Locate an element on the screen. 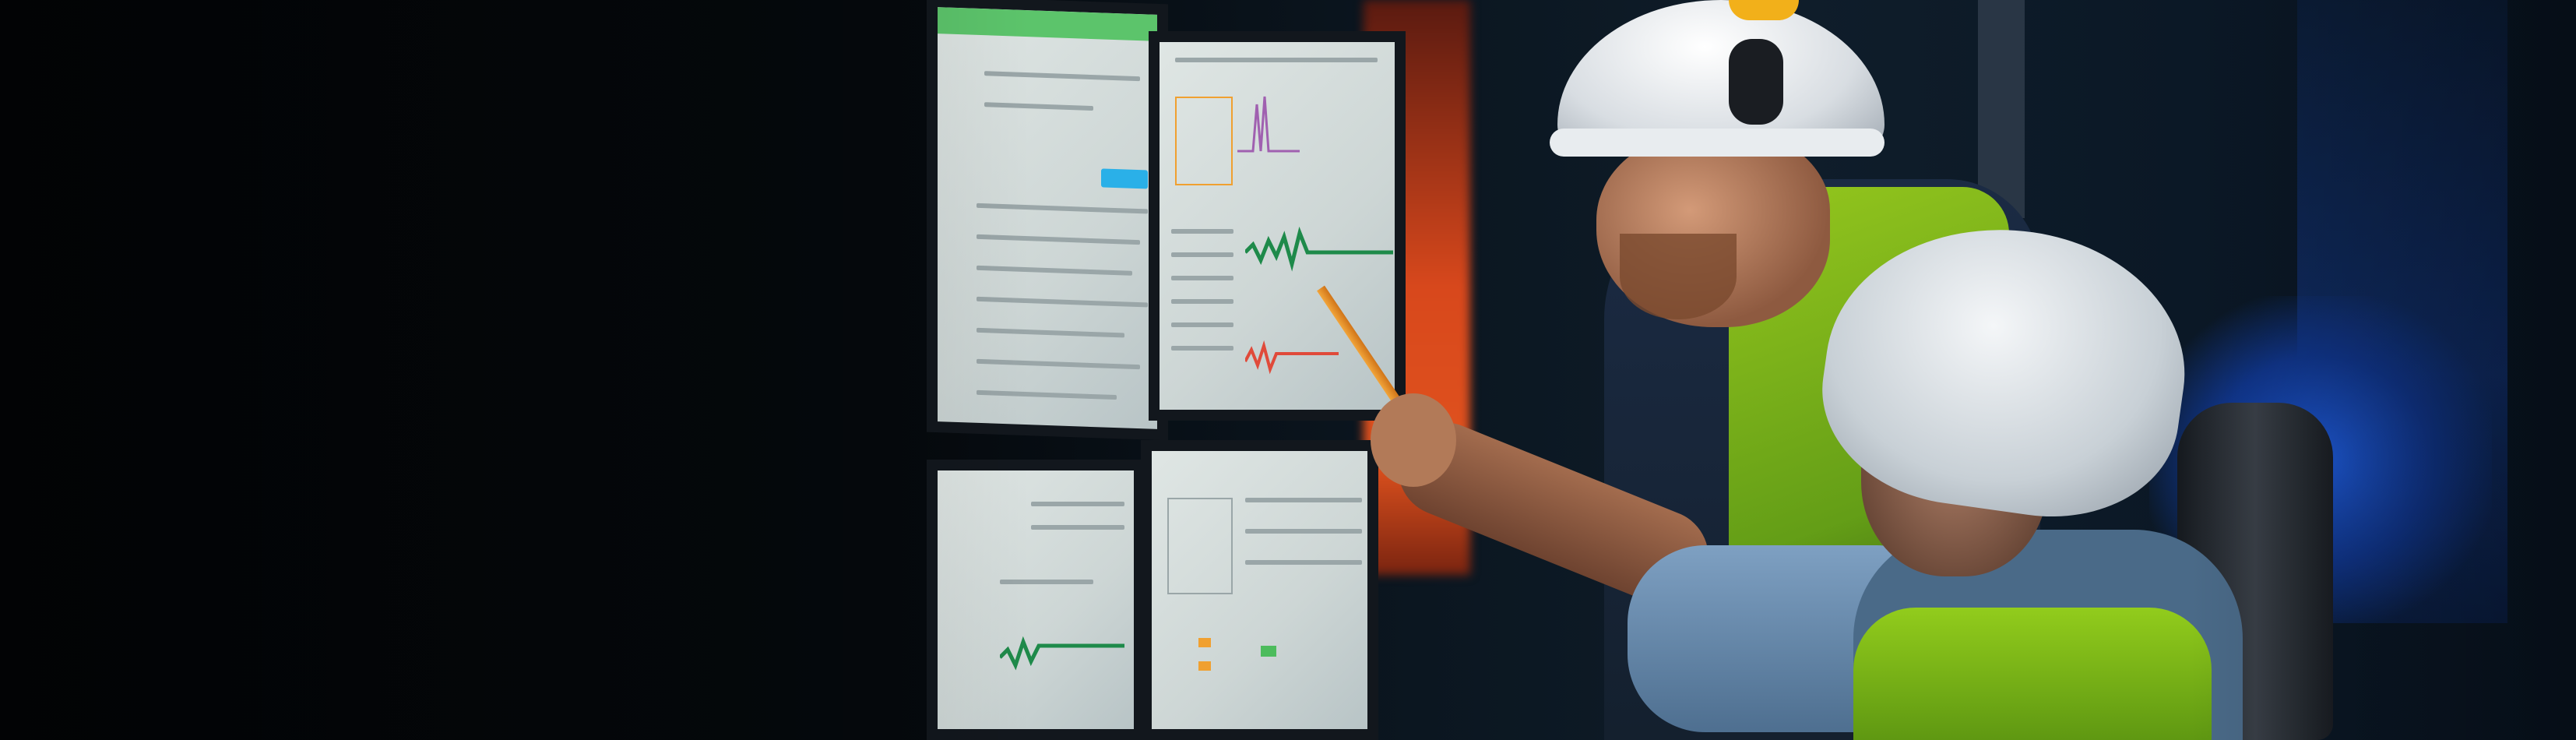 This screenshot has height=740, width=2576. pillar is located at coordinates (2001, 109).